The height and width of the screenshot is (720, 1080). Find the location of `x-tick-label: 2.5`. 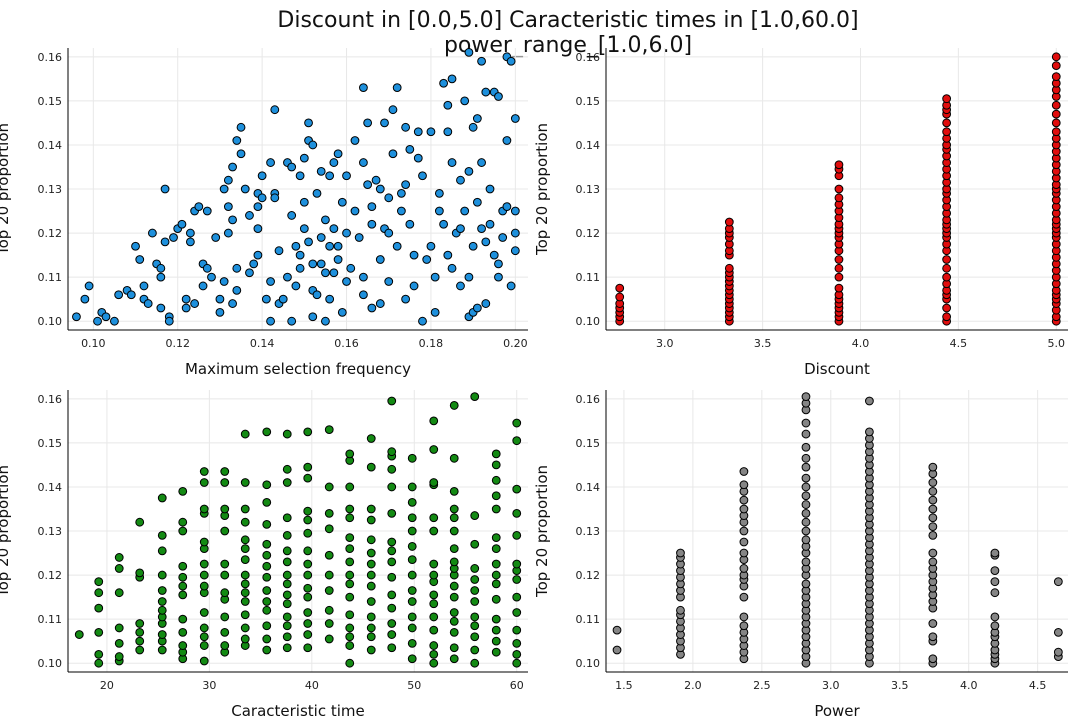

x-tick-label: 2.5 is located at coordinates (762, 685).